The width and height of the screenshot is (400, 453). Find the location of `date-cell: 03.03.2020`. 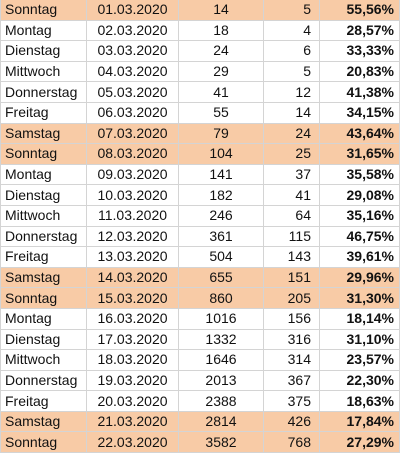

date-cell: 03.03.2020 is located at coordinates (132, 51).